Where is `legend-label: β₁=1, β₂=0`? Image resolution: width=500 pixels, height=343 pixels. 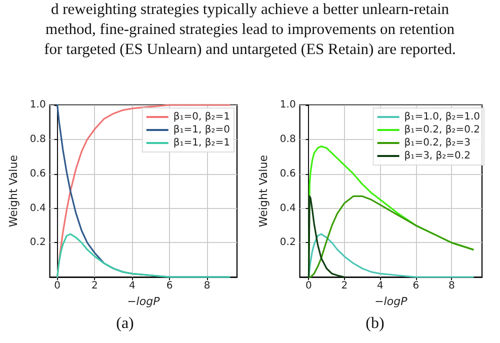 legend-label: β₁=1, β₂=0 is located at coordinates (201, 130).